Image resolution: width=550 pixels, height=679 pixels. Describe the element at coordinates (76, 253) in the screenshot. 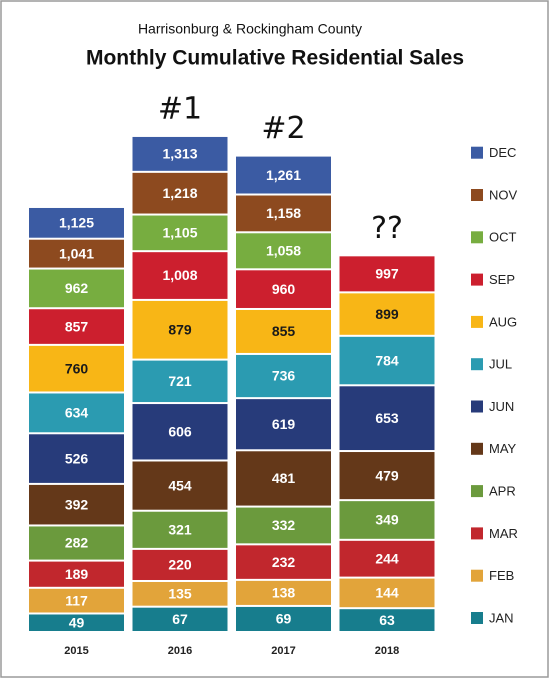

I see `value-label: 1,041` at that location.